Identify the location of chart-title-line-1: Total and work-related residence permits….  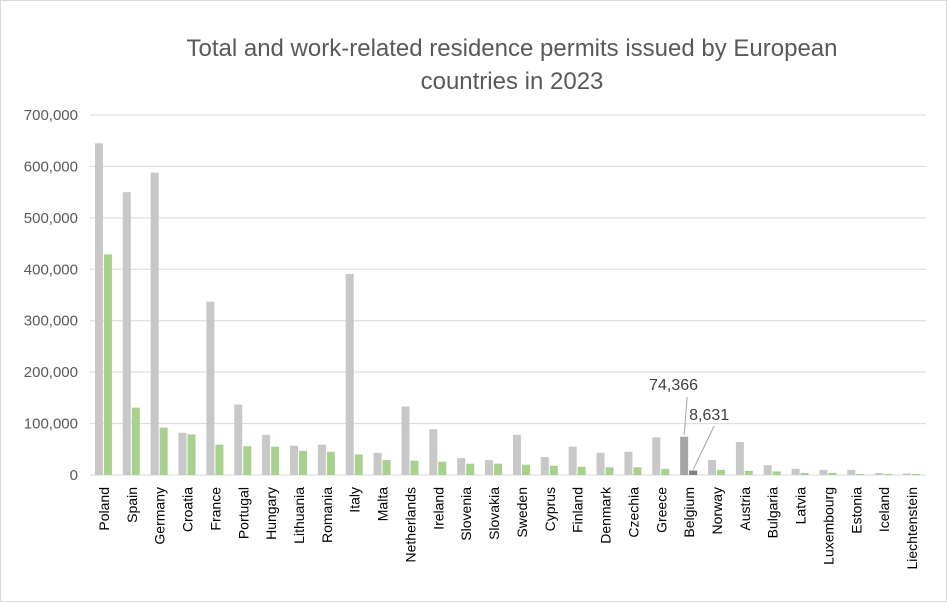
(511, 48).